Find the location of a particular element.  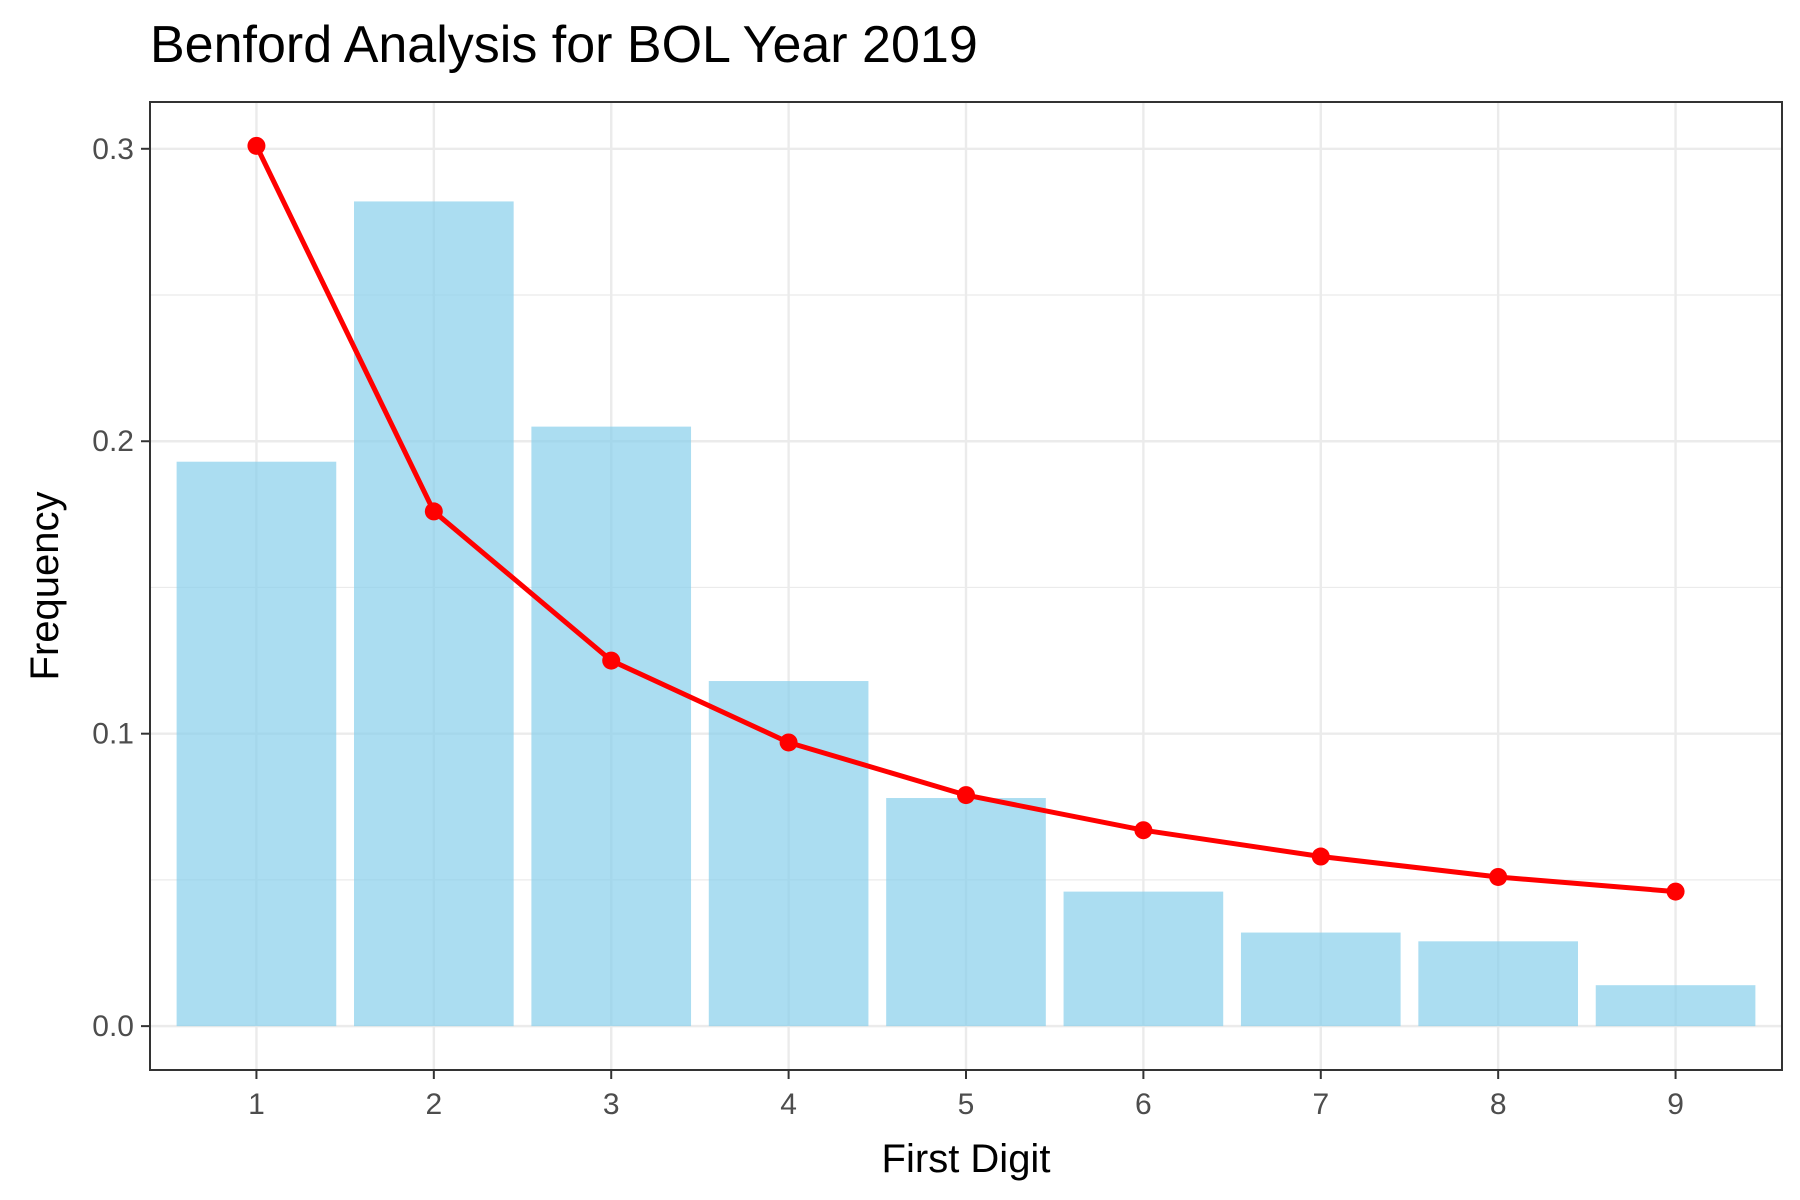

y-axis: 0.0 0.1 0.2 0.3 is located at coordinates (121, 588).